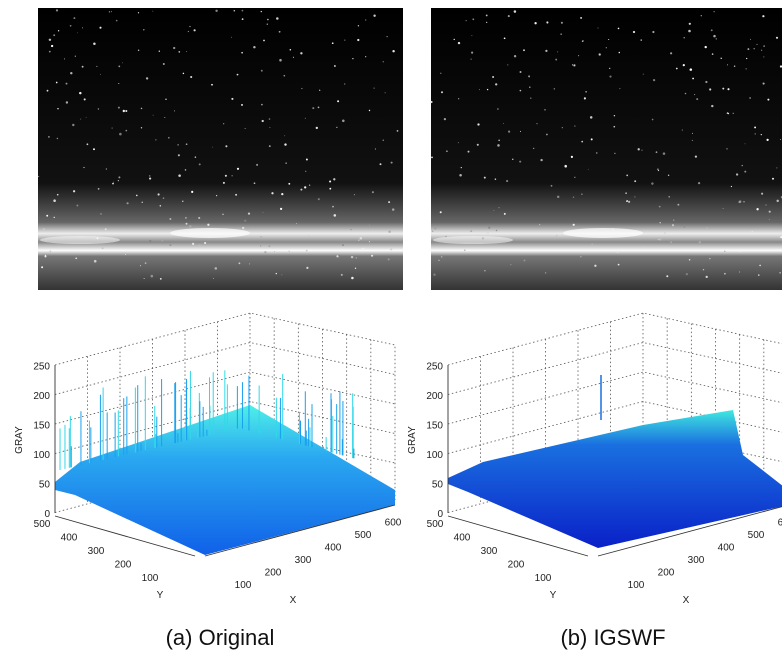 The image size is (782, 656). Describe the element at coordinates (614, 398) in the screenshot. I see `grid-line` at that location.